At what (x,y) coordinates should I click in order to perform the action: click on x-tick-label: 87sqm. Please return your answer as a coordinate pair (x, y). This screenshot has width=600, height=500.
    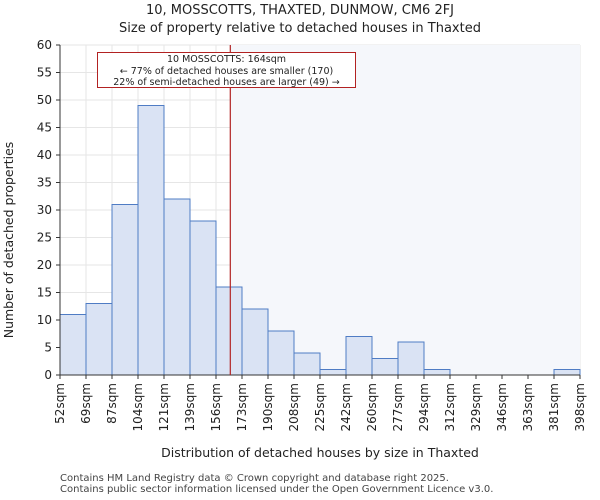
    Looking at the image, I should click on (112, 403).